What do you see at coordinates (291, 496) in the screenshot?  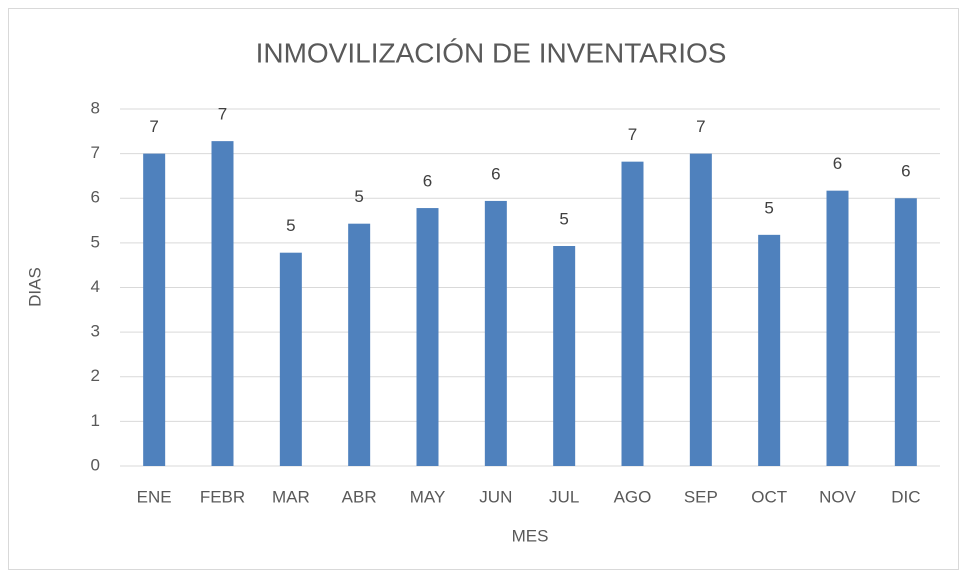 I see `x-tick-label: MAR` at bounding box center [291, 496].